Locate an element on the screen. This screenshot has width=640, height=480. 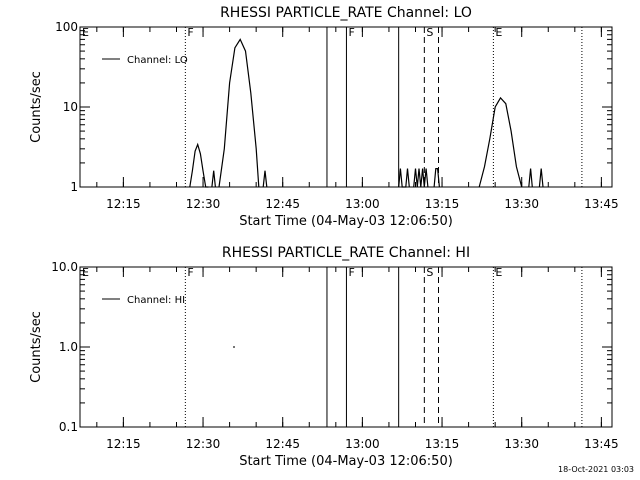
y-tick-label: 10.0 is located at coordinates (64, 267).